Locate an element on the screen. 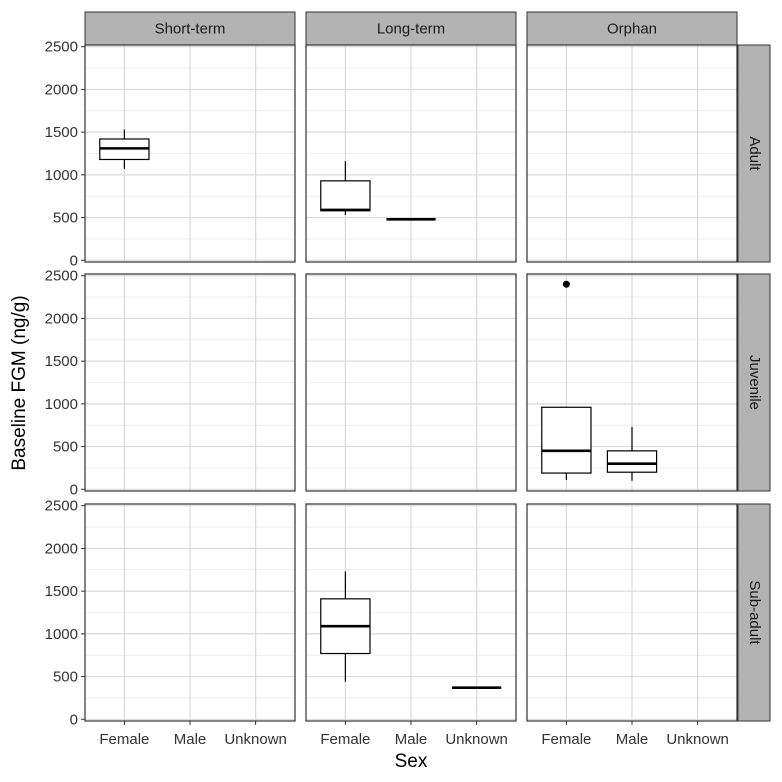 This screenshot has width=782, height=782. strip-label: Juvenile is located at coordinates (754, 382).